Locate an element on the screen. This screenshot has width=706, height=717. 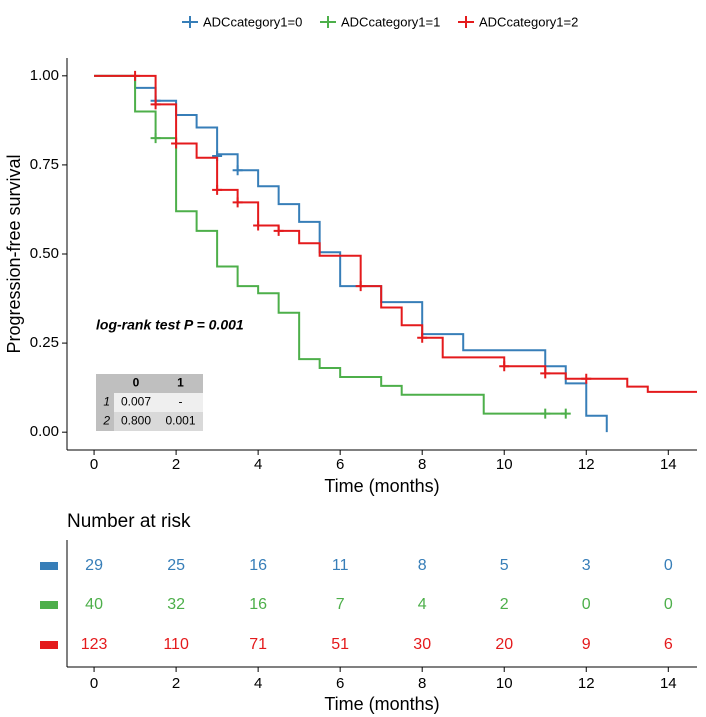
ptable-header is located at coordinates (149, 383).